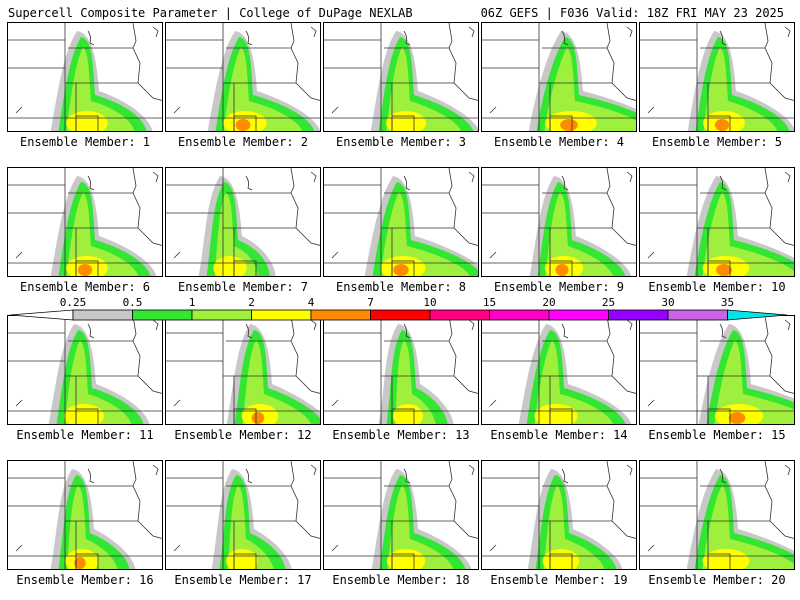 The width and height of the screenshot is (800, 600). What do you see at coordinates (243, 142) in the screenshot?
I see `ensemble-member-label: Ensemble Member: 2` at bounding box center [243, 142].